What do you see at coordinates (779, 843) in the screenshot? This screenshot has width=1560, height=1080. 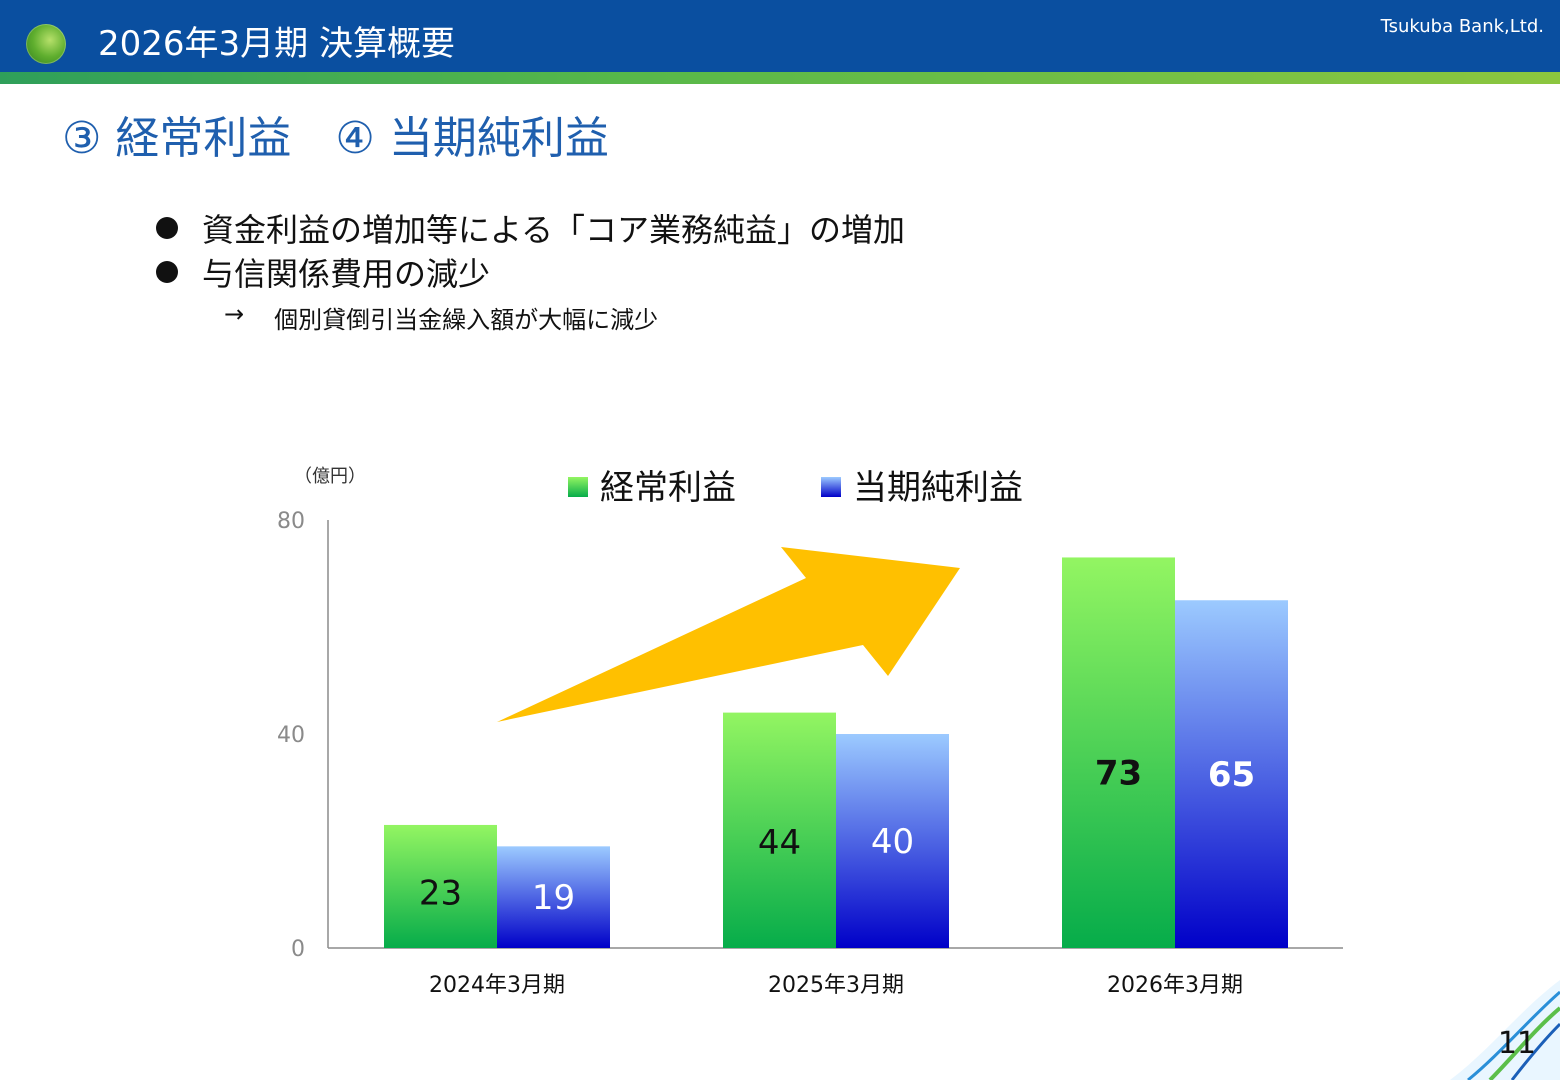 I see `data-label: 44` at bounding box center [779, 843].